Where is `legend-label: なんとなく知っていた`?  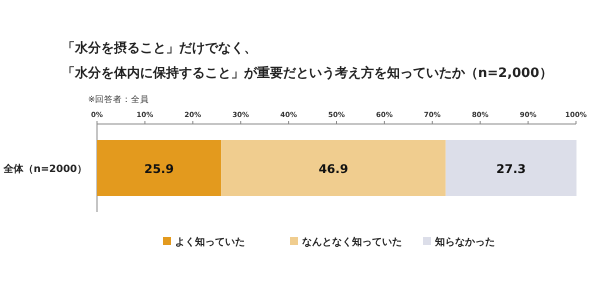 legend-label: なんとなく知っていた is located at coordinates (352, 242).